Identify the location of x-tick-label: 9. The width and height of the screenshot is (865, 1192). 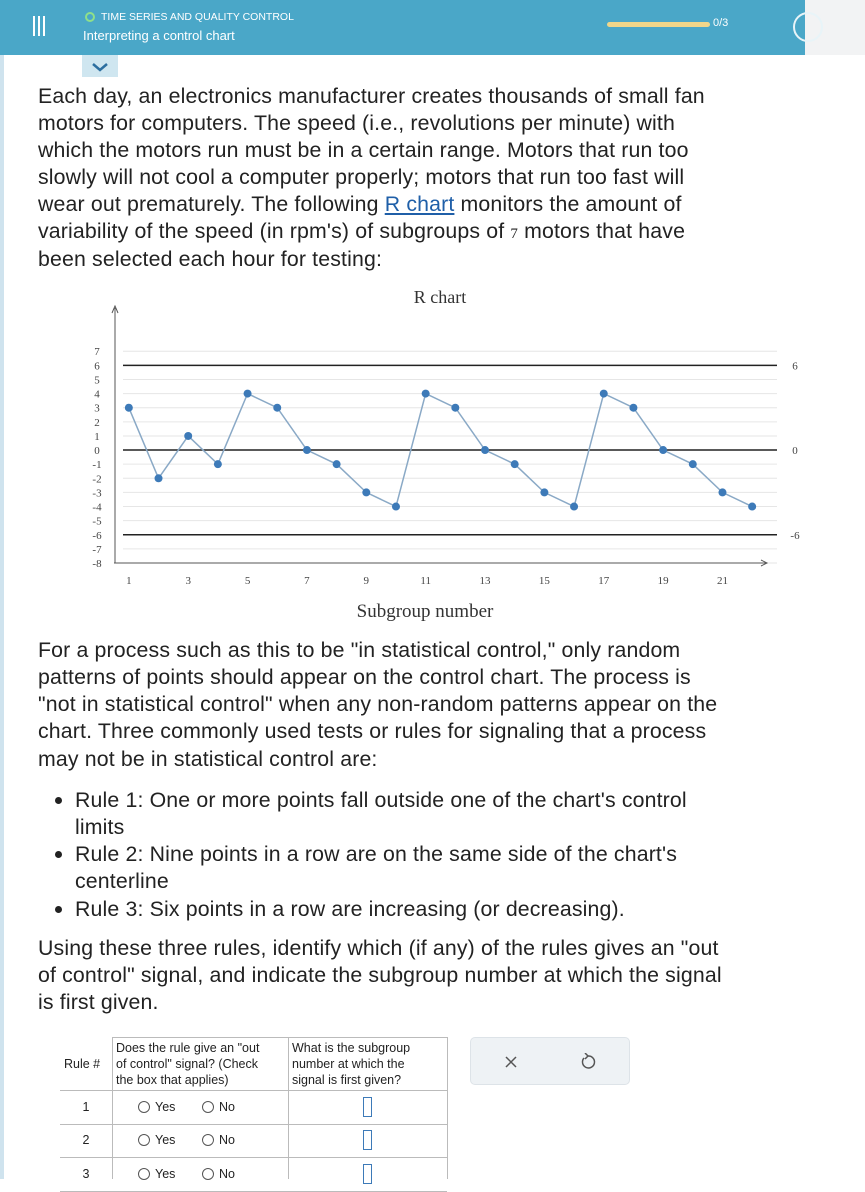
(367, 581).